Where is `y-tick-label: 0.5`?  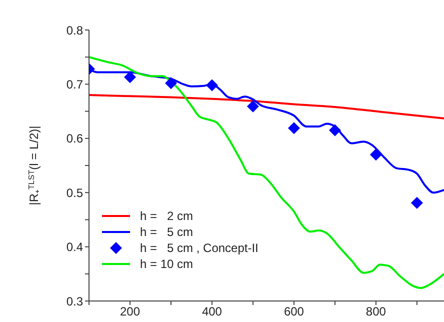 y-tick-label: 0.5 is located at coordinates (75, 193).